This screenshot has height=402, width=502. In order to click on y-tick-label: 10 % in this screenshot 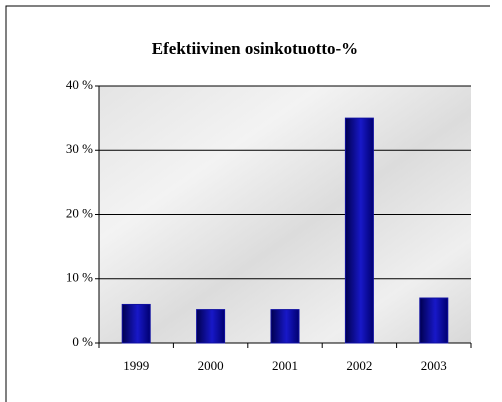, I will do `click(79, 277)`.